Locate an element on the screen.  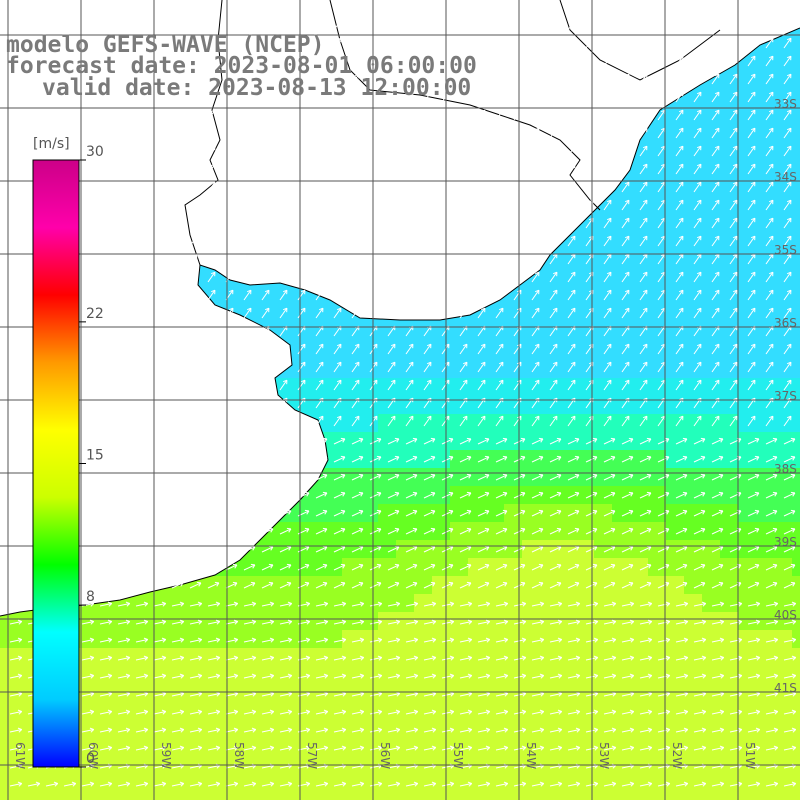
lon-label: 57W is located at coordinates (312, 755).